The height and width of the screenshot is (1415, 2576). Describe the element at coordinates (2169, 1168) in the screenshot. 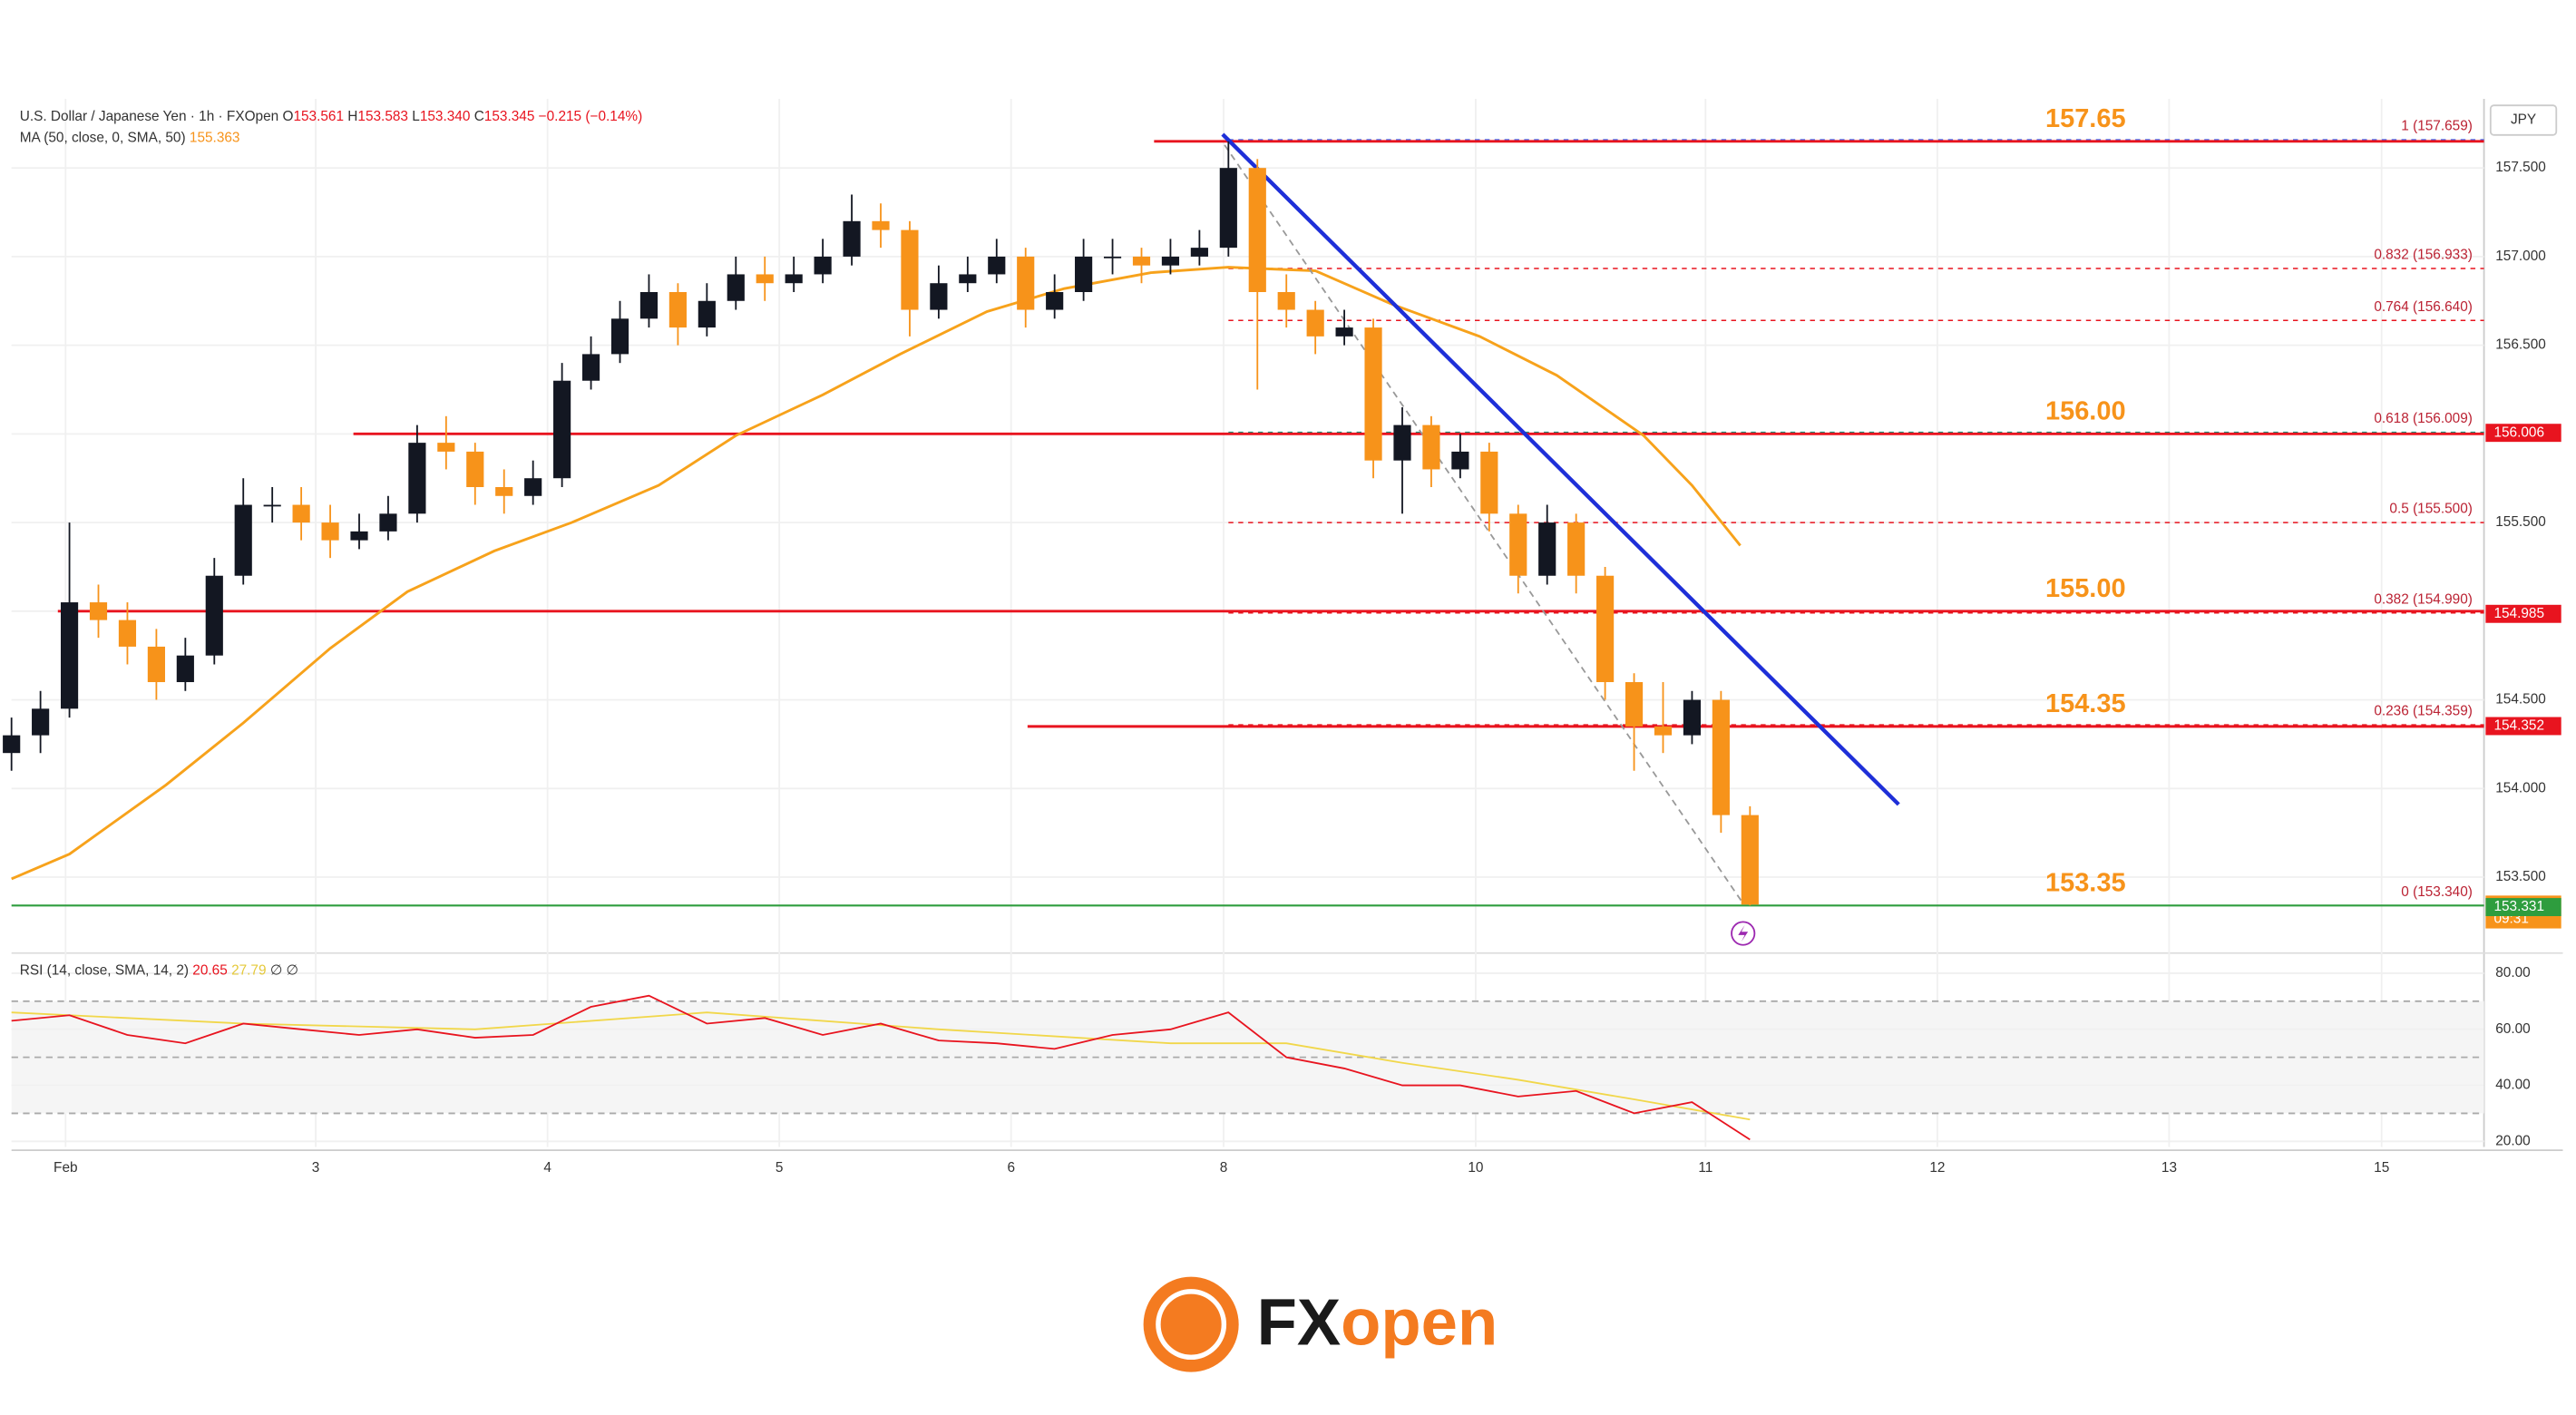

I see `x-tick-label: 13` at that location.